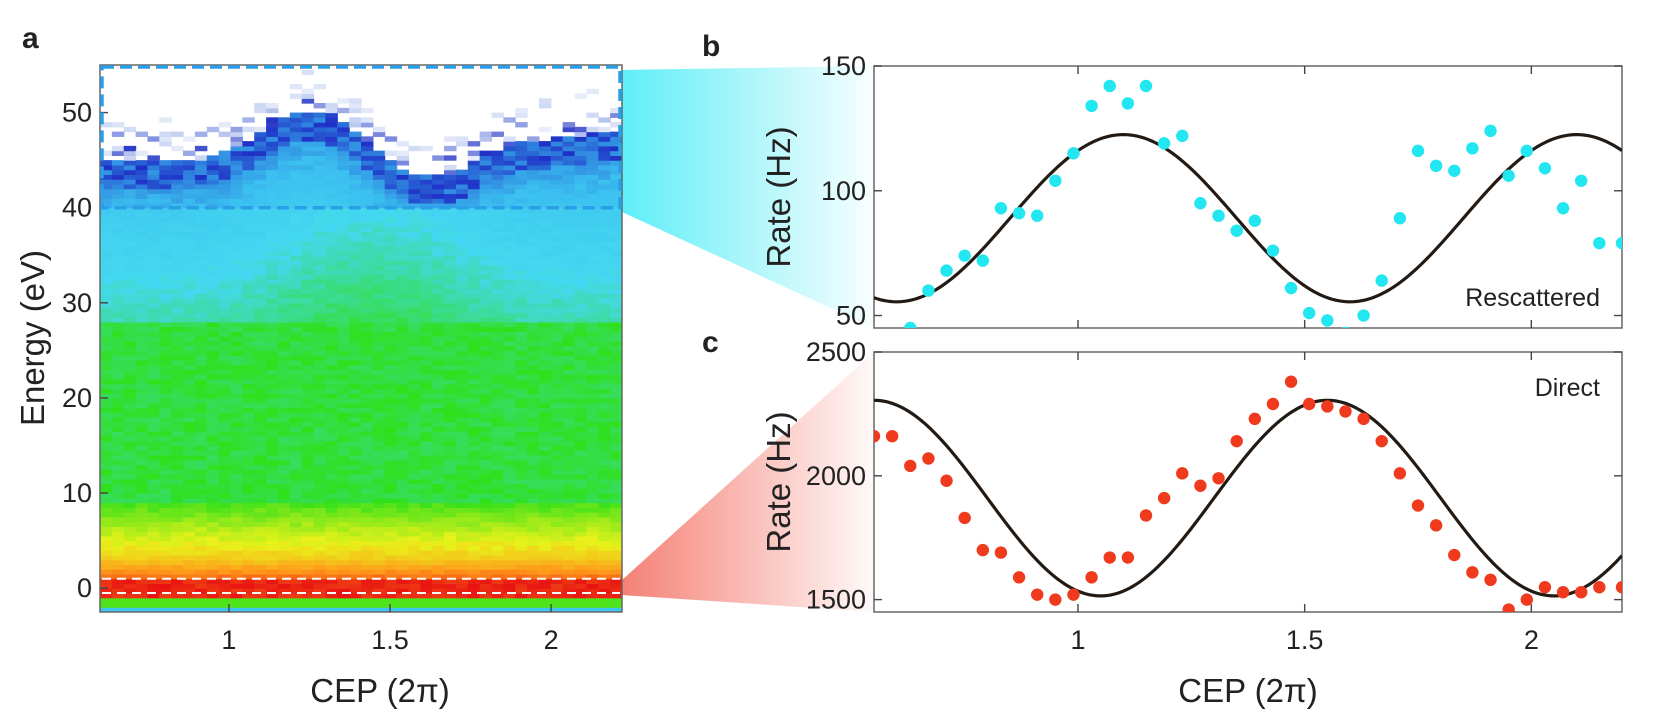  What do you see at coordinates (1527, 151) in the screenshot?
I see `data-point` at bounding box center [1527, 151].